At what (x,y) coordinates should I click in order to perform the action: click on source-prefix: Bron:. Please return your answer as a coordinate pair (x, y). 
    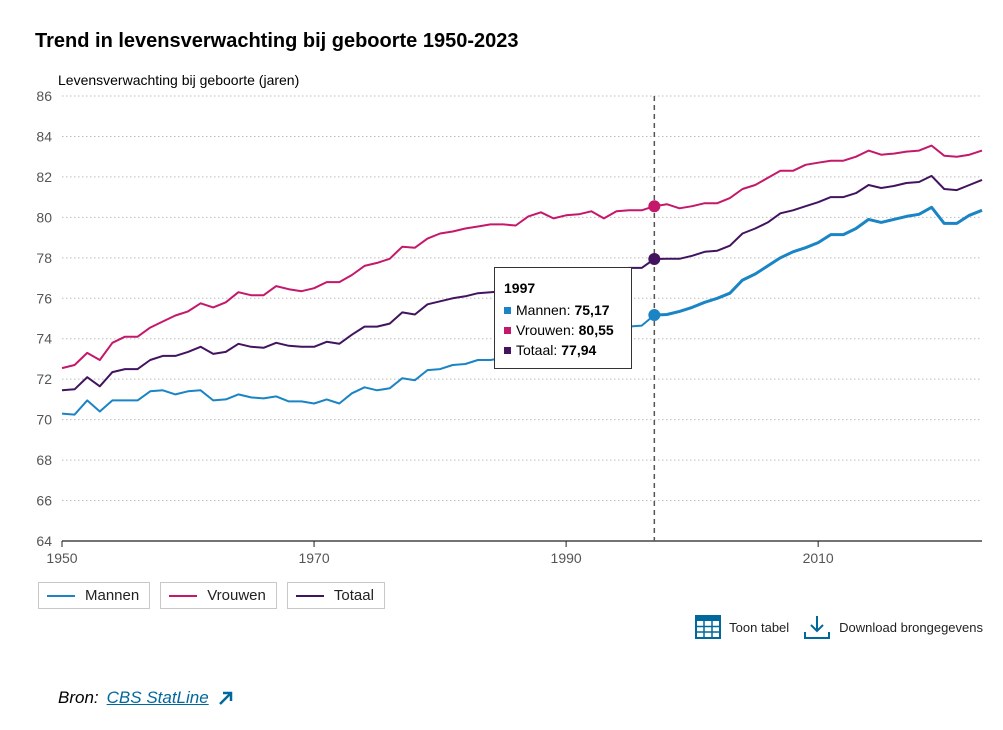
    Looking at the image, I should click on (78, 697).